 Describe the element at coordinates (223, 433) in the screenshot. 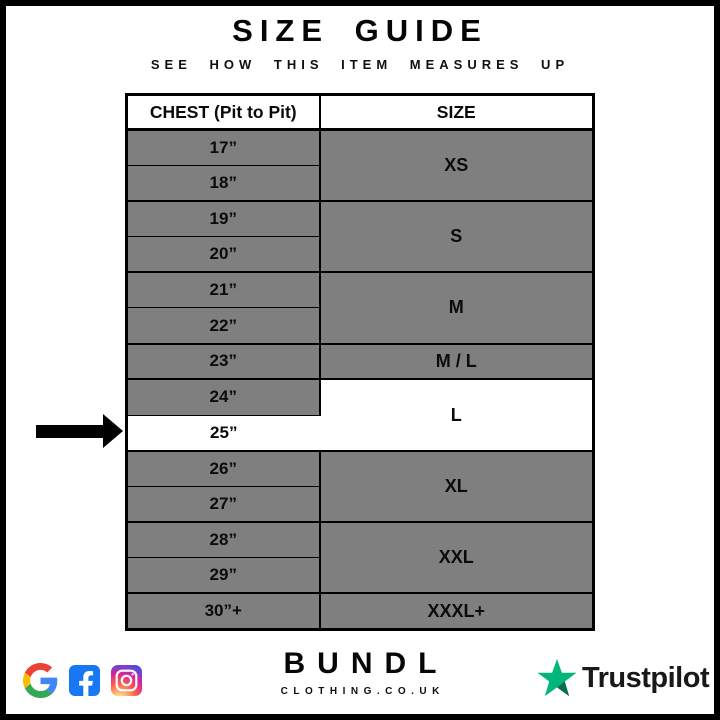

I see `chest-cell: 25”` at that location.